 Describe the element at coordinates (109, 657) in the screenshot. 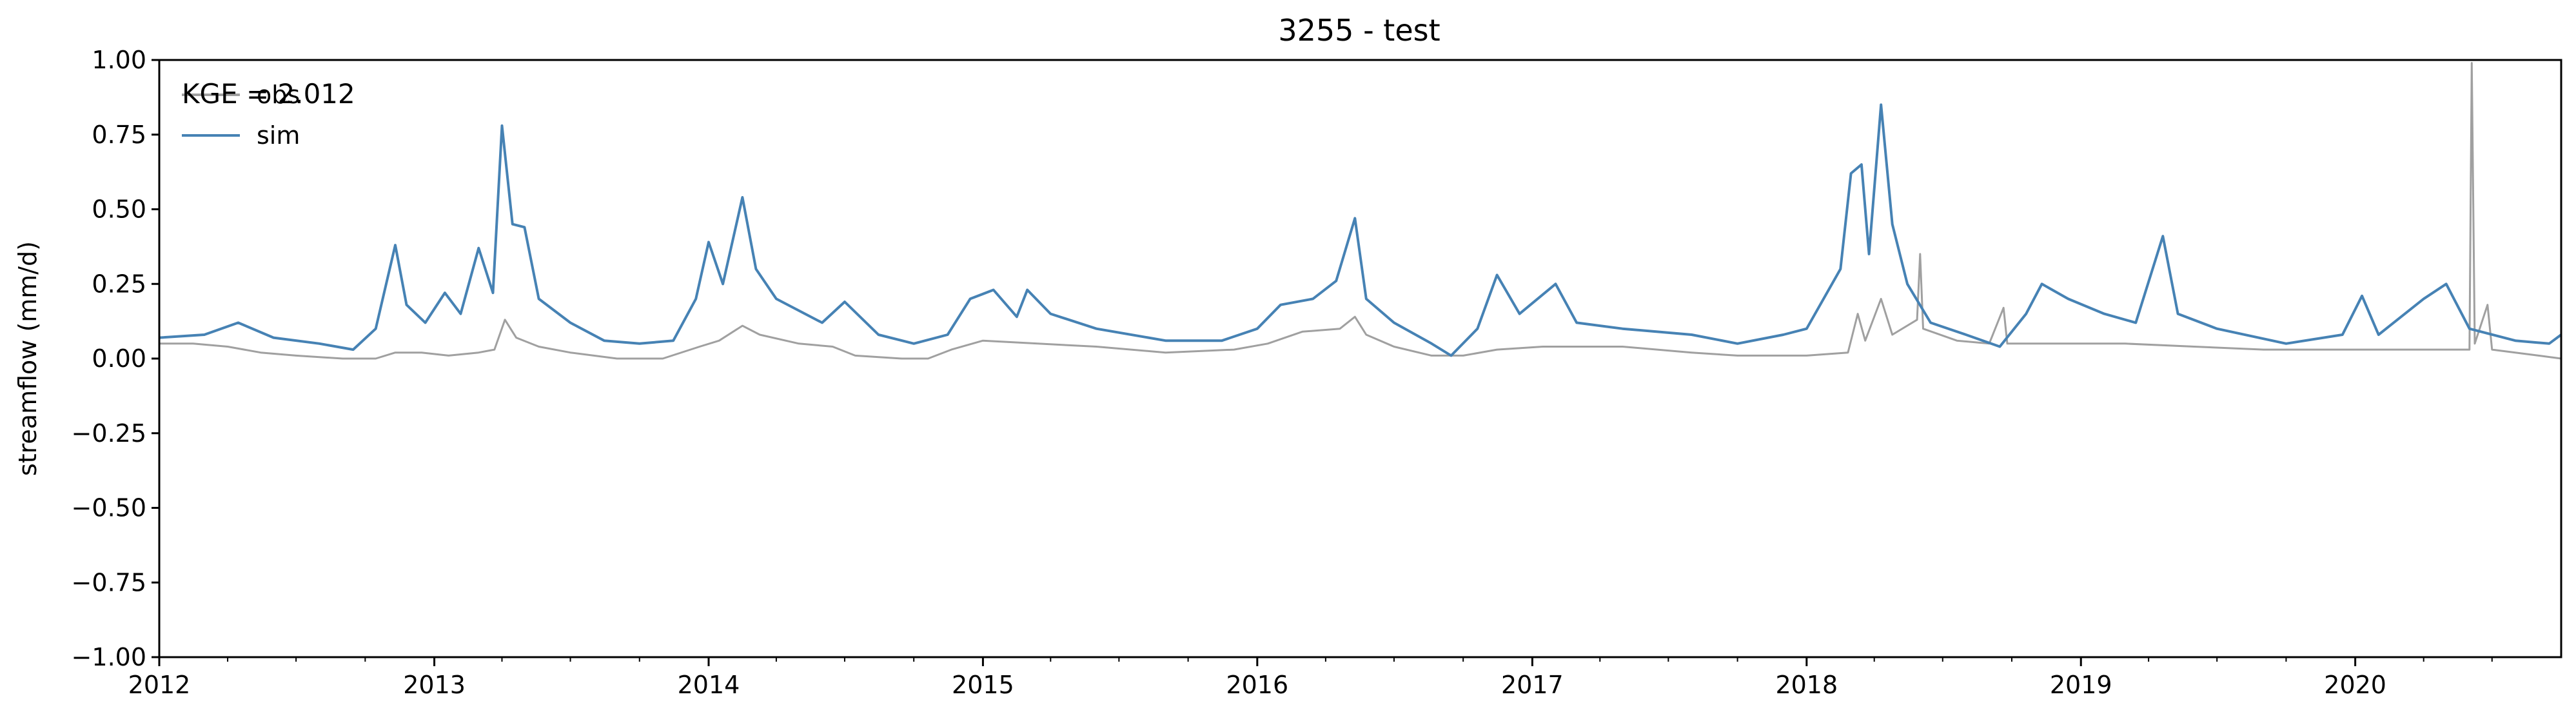

I see `y-tick-label: −1.00` at that location.